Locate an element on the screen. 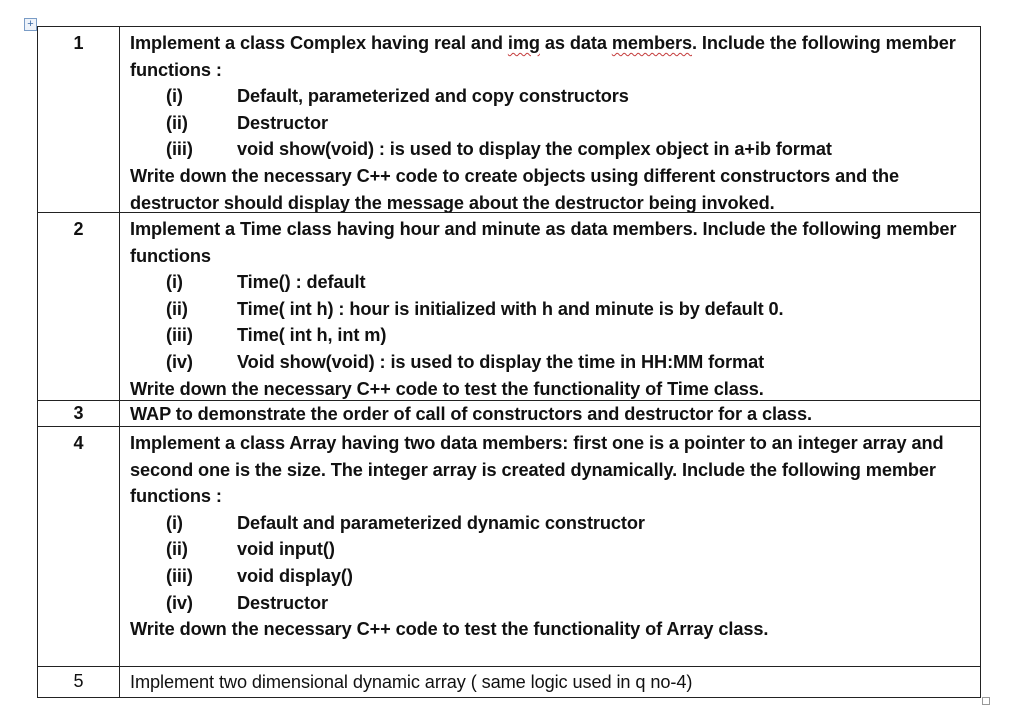 The height and width of the screenshot is (718, 1029). table-resize-handle is located at coordinates (986, 701).